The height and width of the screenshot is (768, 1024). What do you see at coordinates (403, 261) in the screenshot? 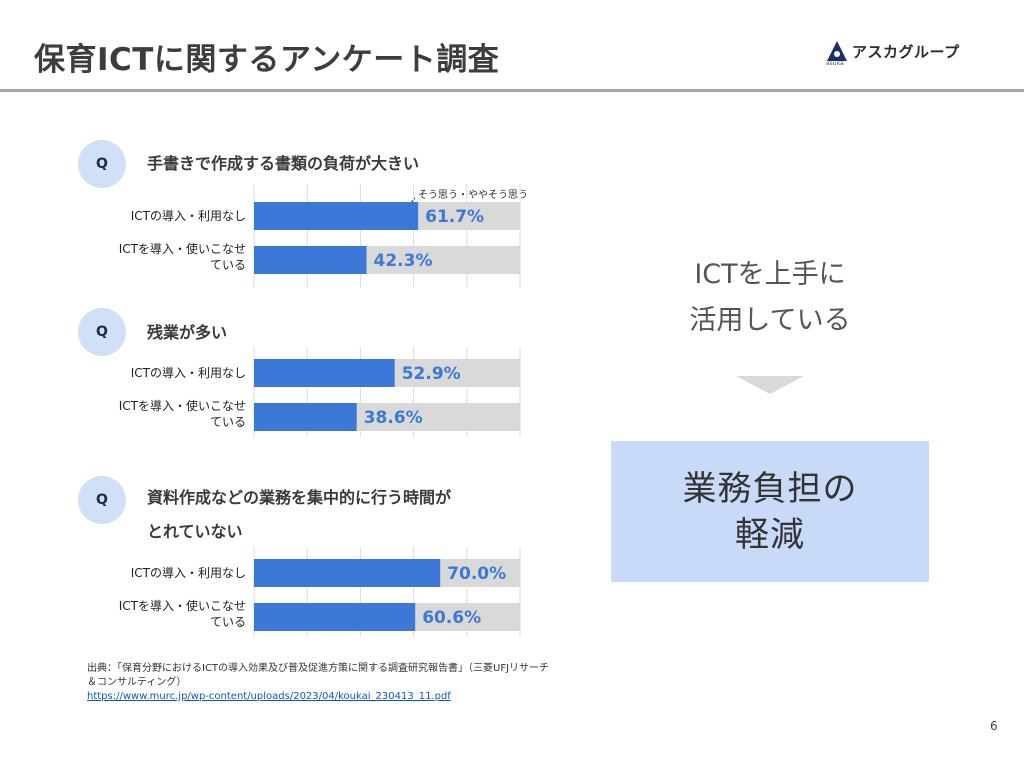
I see `data-label: 42.3%` at bounding box center [403, 261].